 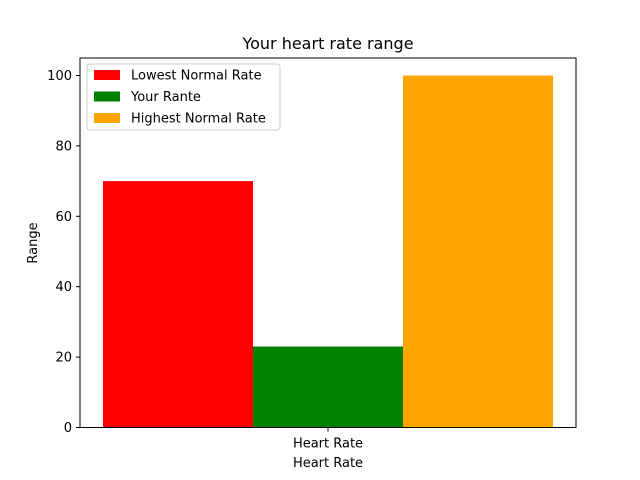 I want to click on y-tick-label: 100, so click(x=59, y=76).